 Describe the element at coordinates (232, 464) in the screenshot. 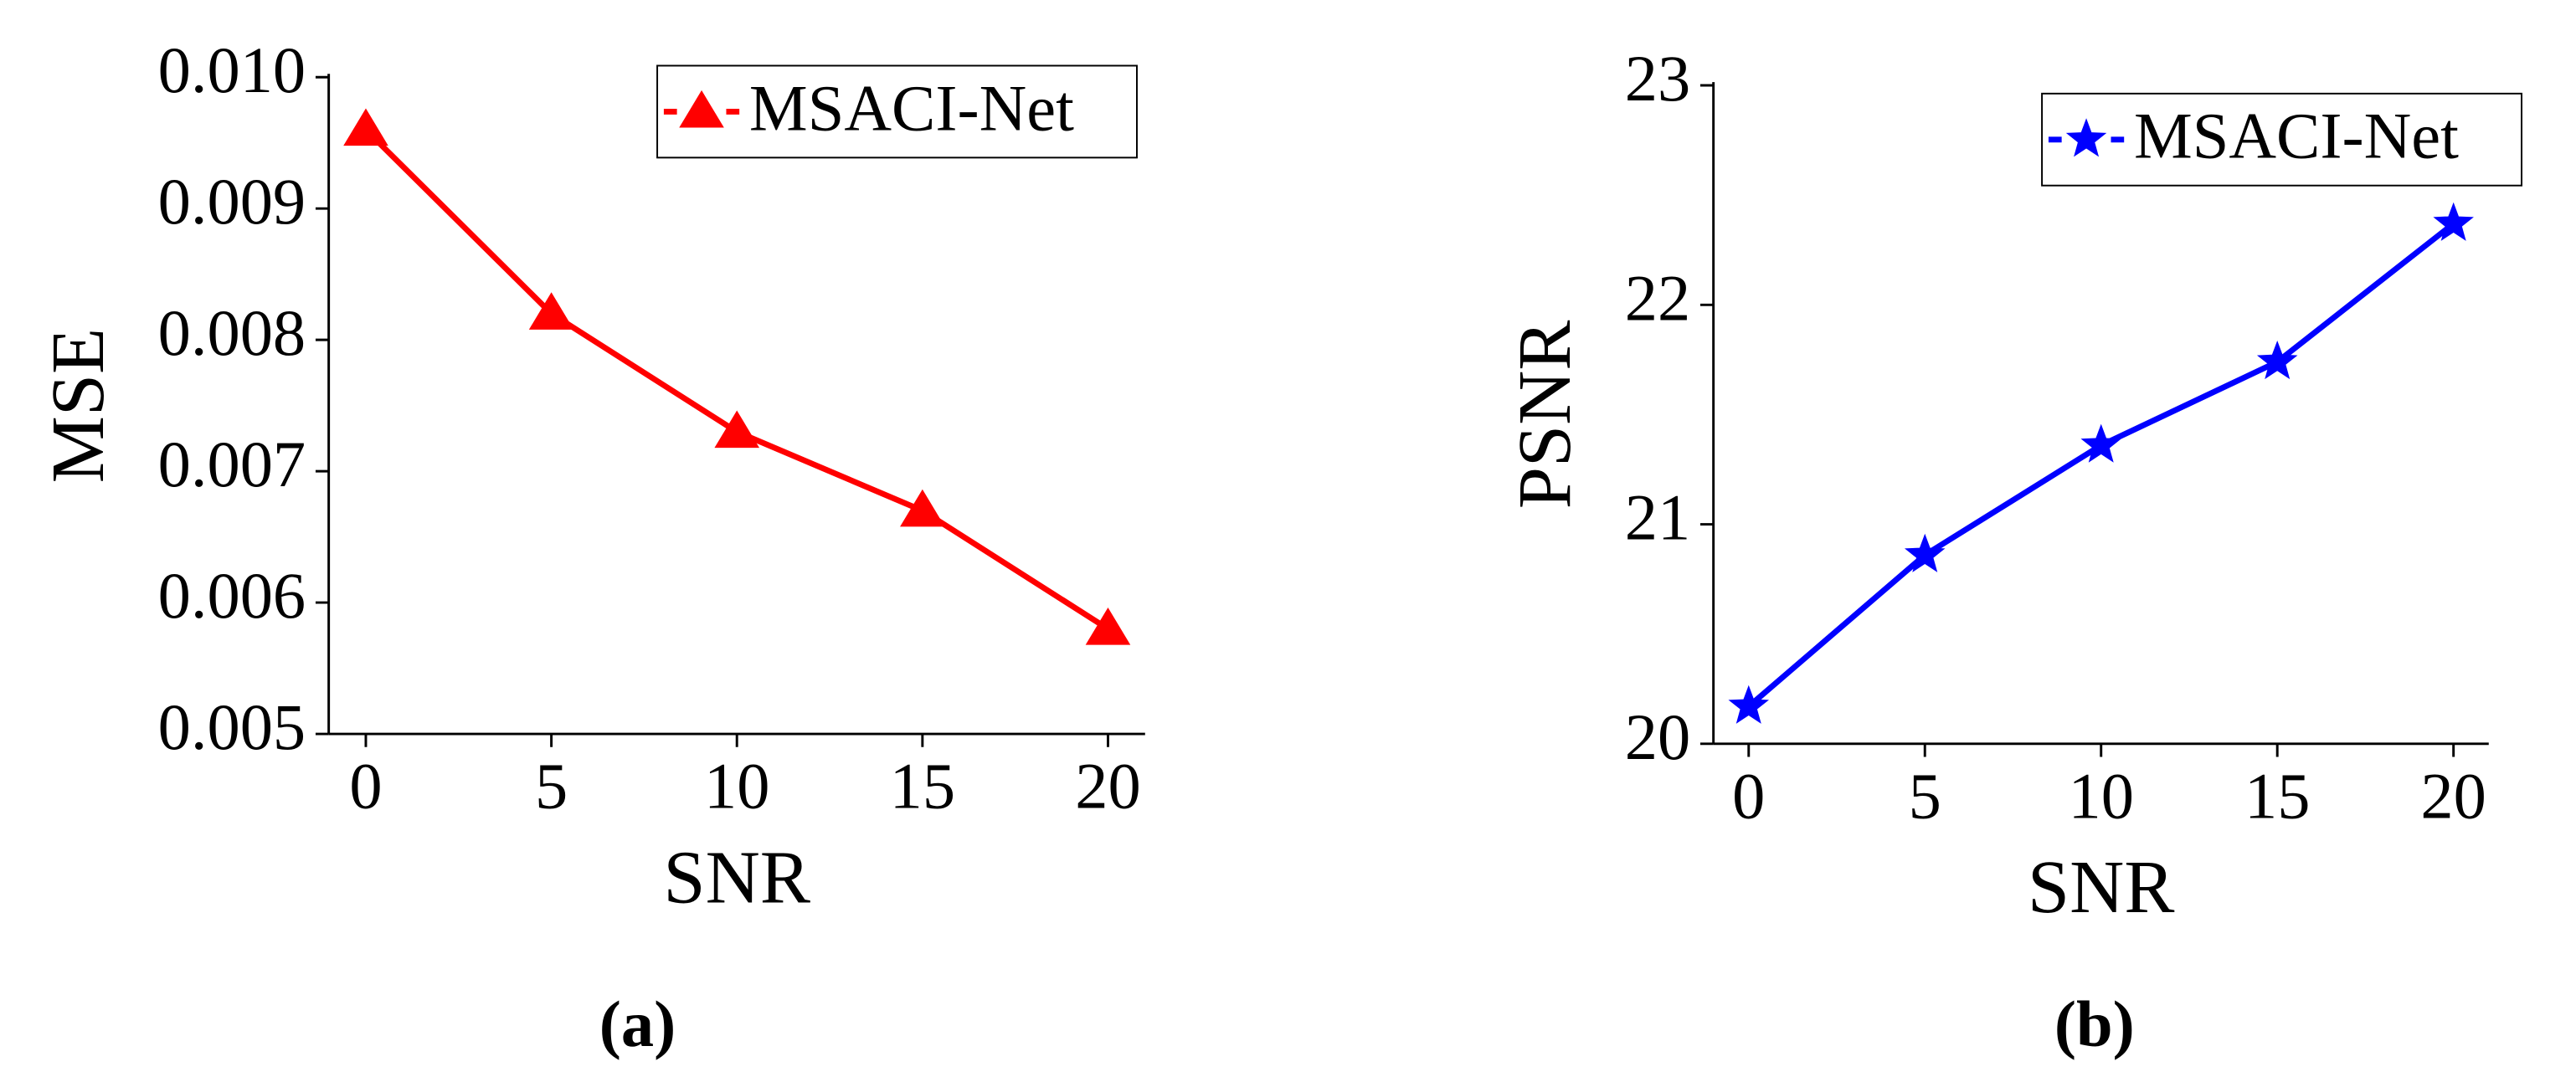

I see `y-tick-label: 0.007` at that location.